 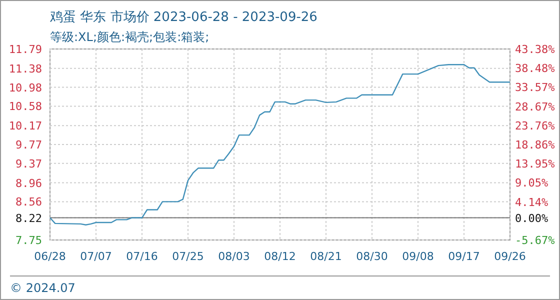 What do you see at coordinates (280, 256) in the screenshot?
I see `x-tick-label: 08/12` at bounding box center [280, 256].